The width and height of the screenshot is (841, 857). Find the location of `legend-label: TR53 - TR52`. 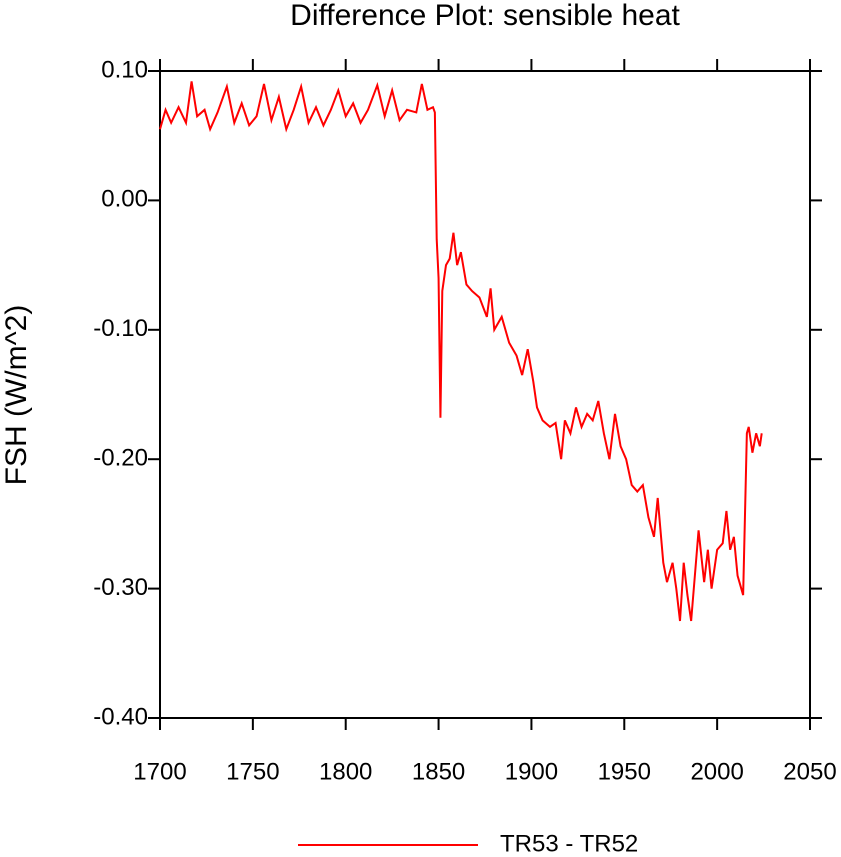

legend-label: TR53 - TR52 is located at coordinates (569, 843).